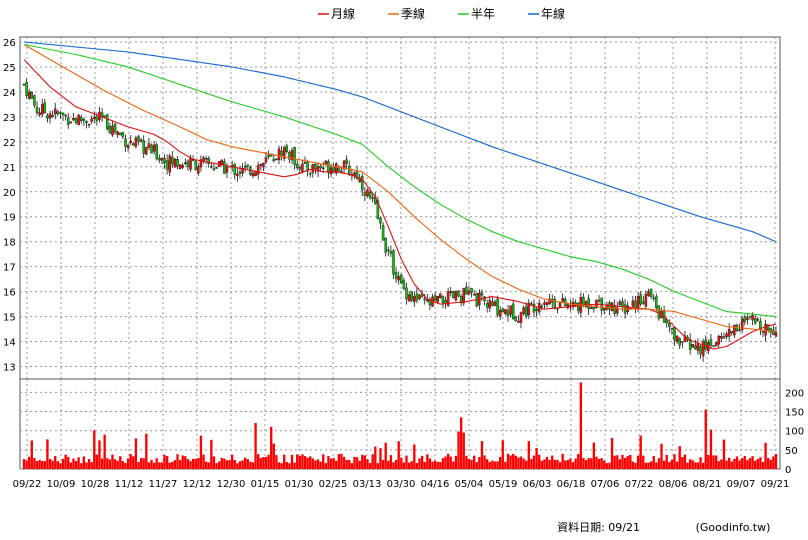 The image size is (808, 540). Describe the element at coordinates (231, 484) in the screenshot. I see `x-tick-label: 12/30` at that location.